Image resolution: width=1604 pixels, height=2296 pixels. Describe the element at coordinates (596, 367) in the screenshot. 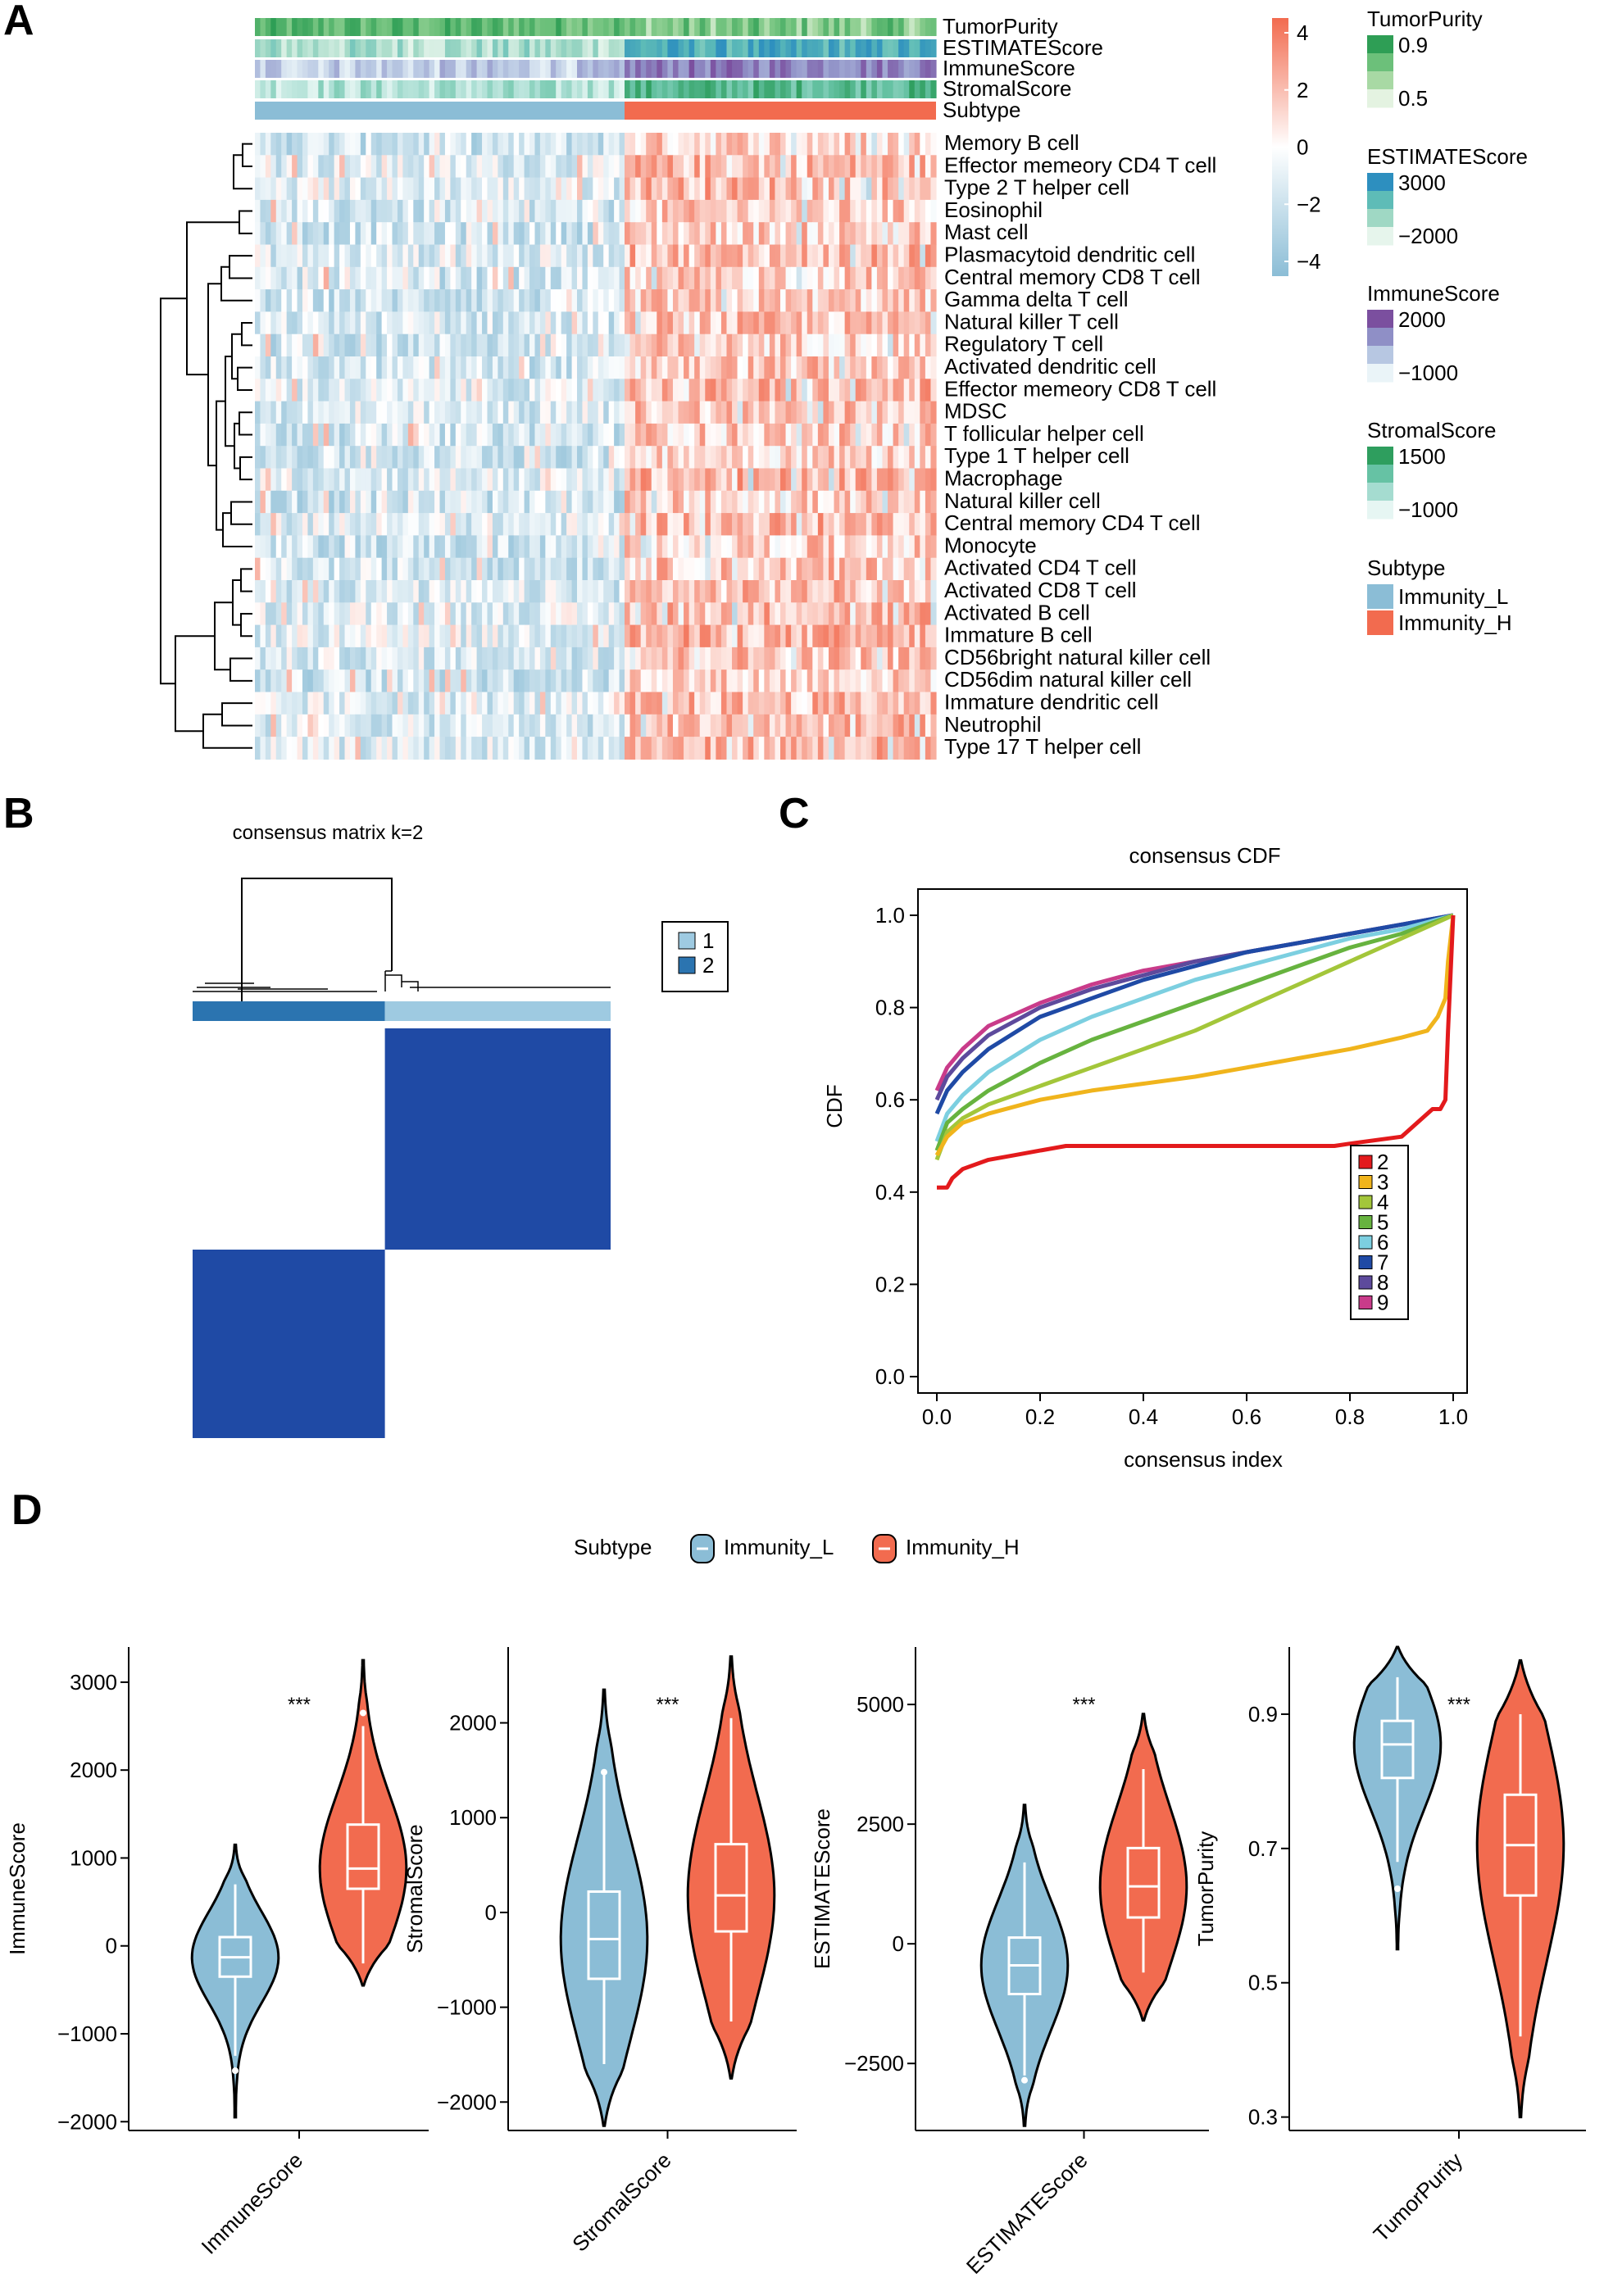

I see `heatmap-row` at that location.